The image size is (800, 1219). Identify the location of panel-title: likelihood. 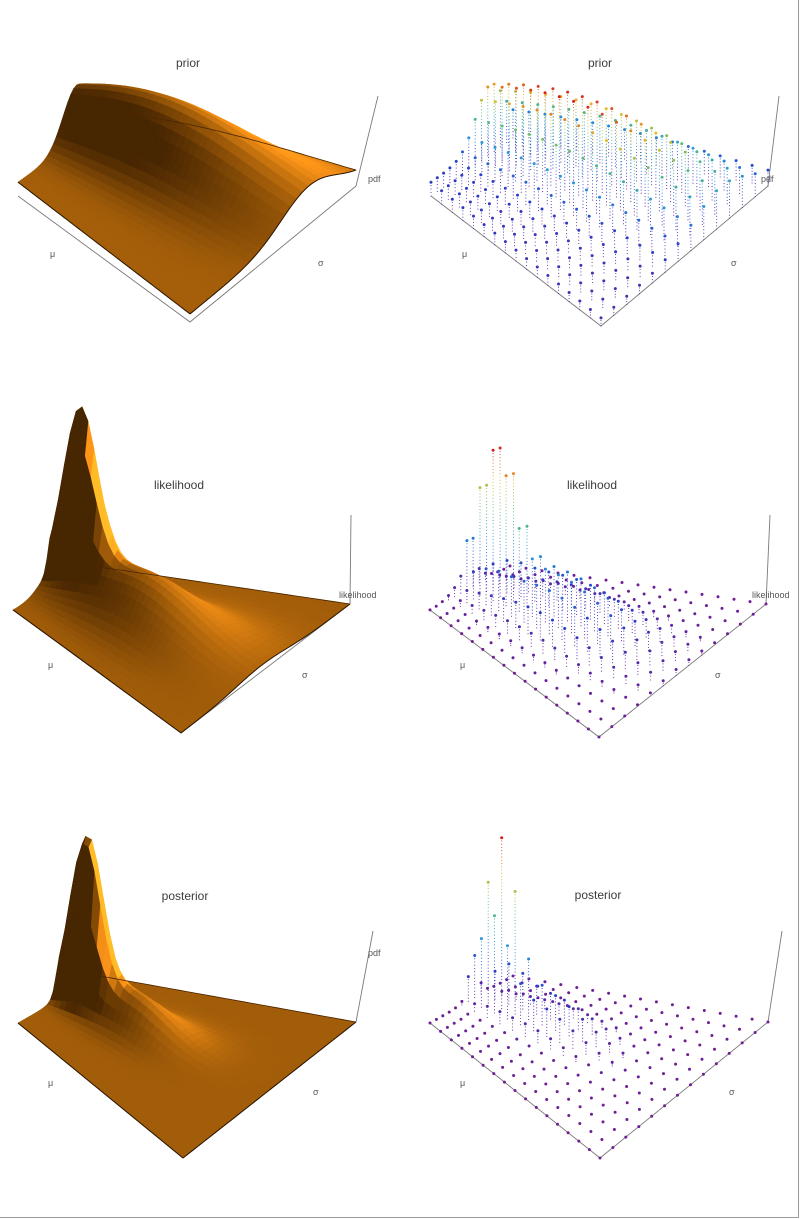
(179, 485).